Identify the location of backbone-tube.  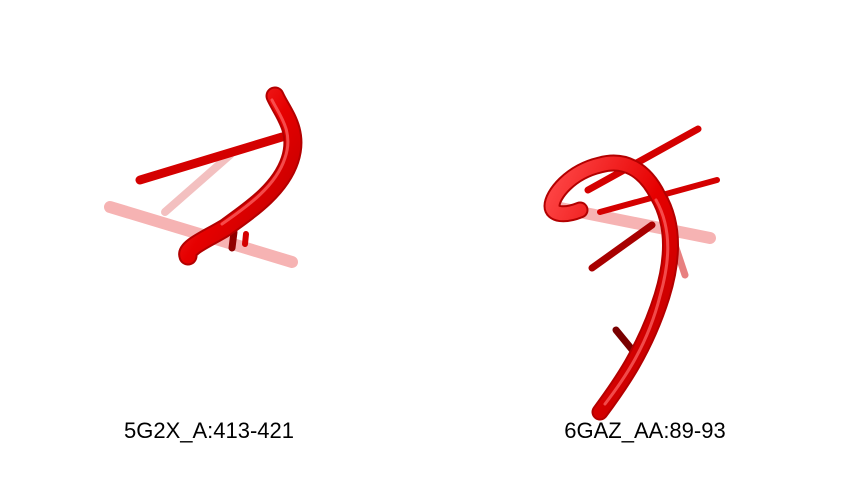
(611, 287).